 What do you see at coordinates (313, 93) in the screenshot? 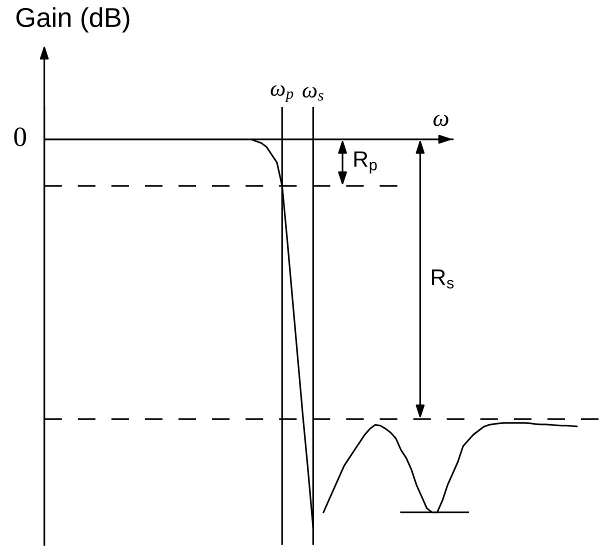
I see `x-tick-label: ω$_{s}$` at bounding box center [313, 93].